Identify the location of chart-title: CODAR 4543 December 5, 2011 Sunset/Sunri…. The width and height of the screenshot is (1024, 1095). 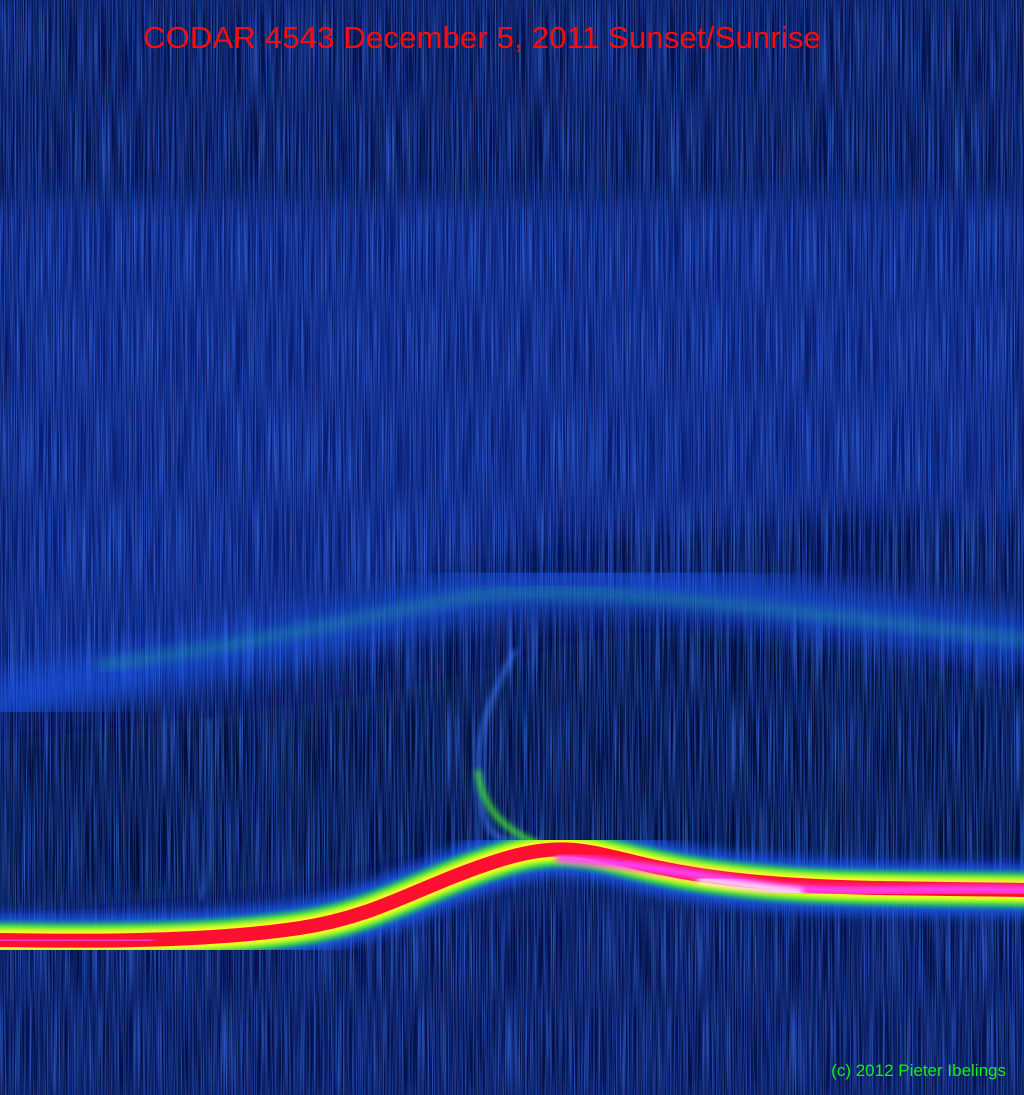
(482, 37).